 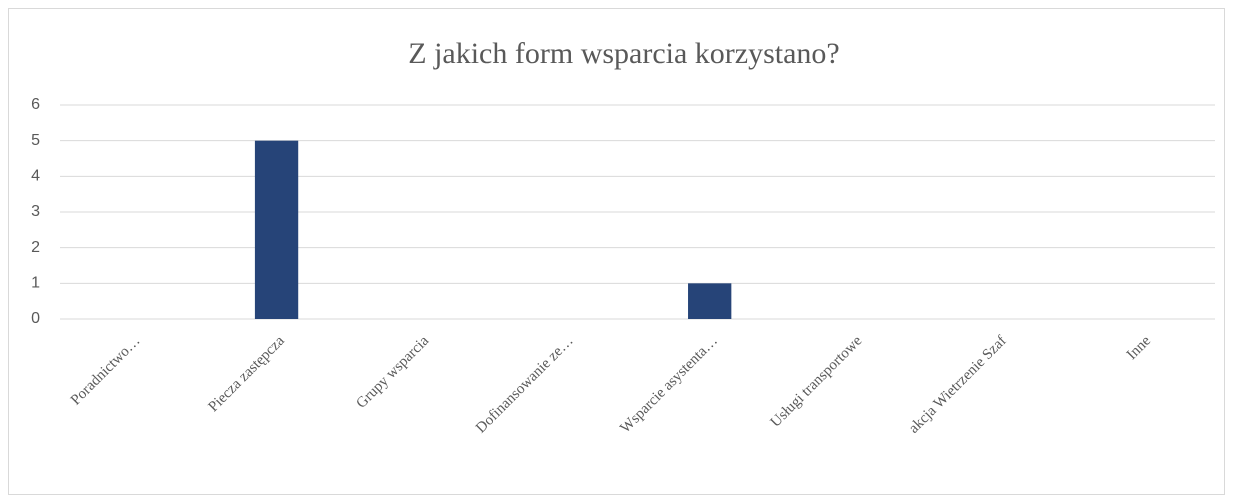 What do you see at coordinates (35, 283) in the screenshot?
I see `y-tick-label: 1` at bounding box center [35, 283].